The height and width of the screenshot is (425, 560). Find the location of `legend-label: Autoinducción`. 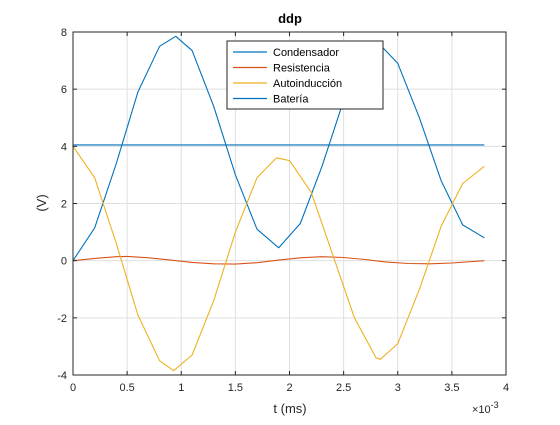

legend-label: Autoinducción is located at coordinates (307, 84).